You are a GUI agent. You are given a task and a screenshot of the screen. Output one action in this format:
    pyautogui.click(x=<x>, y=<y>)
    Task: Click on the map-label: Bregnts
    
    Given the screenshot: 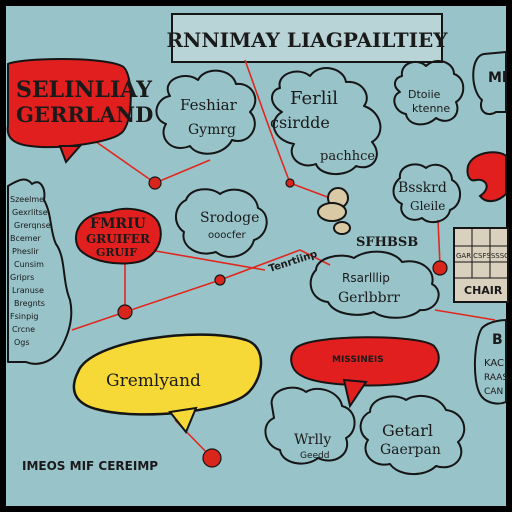 What is the action you would take?
    pyautogui.click(x=29, y=303)
    